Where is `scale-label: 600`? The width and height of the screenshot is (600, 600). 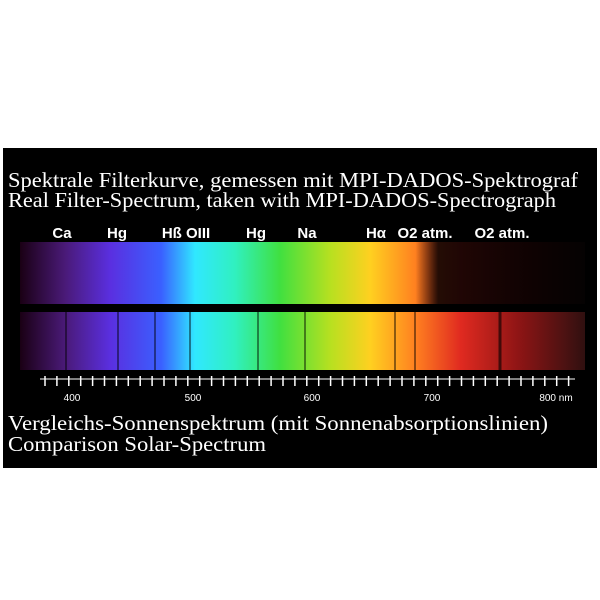
scale-label: 600 is located at coordinates (312, 398).